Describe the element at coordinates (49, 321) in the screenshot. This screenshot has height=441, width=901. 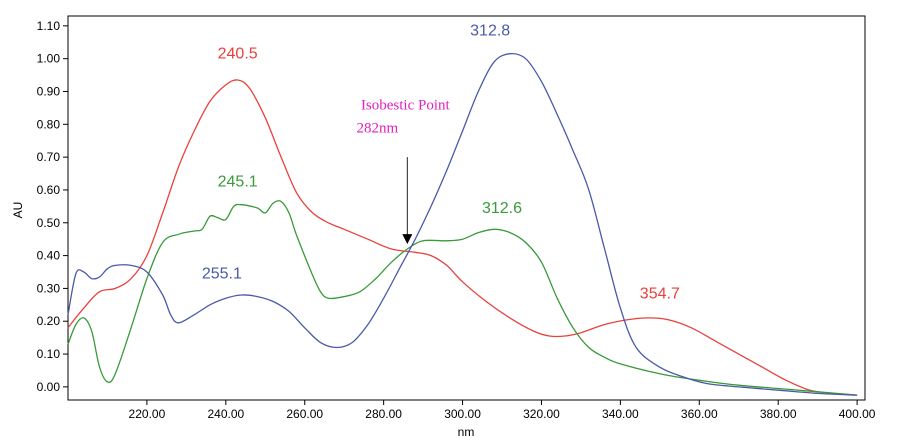
I see `y-tick-label: 0.20` at that location.